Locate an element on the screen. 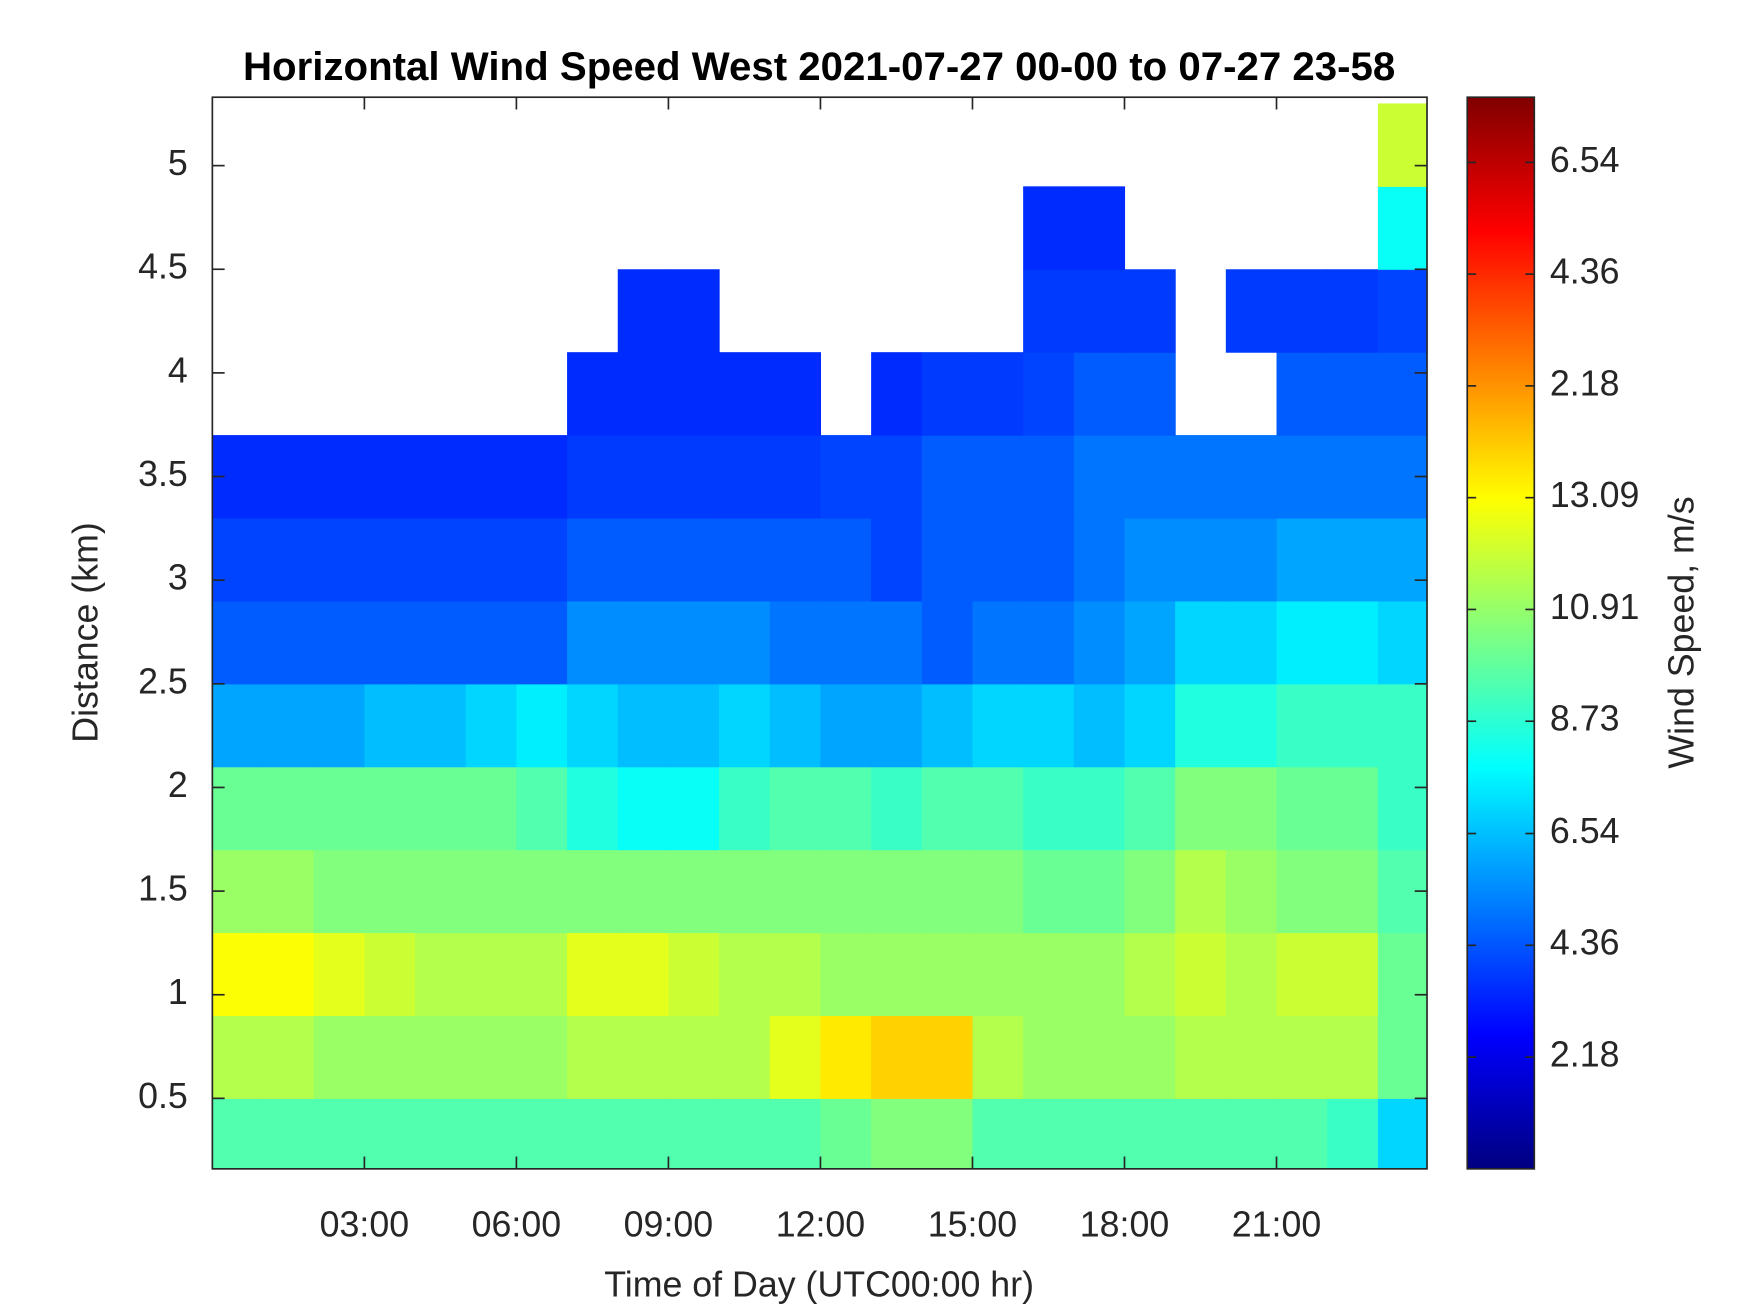  y-tick-label: 2 is located at coordinates (178, 785).